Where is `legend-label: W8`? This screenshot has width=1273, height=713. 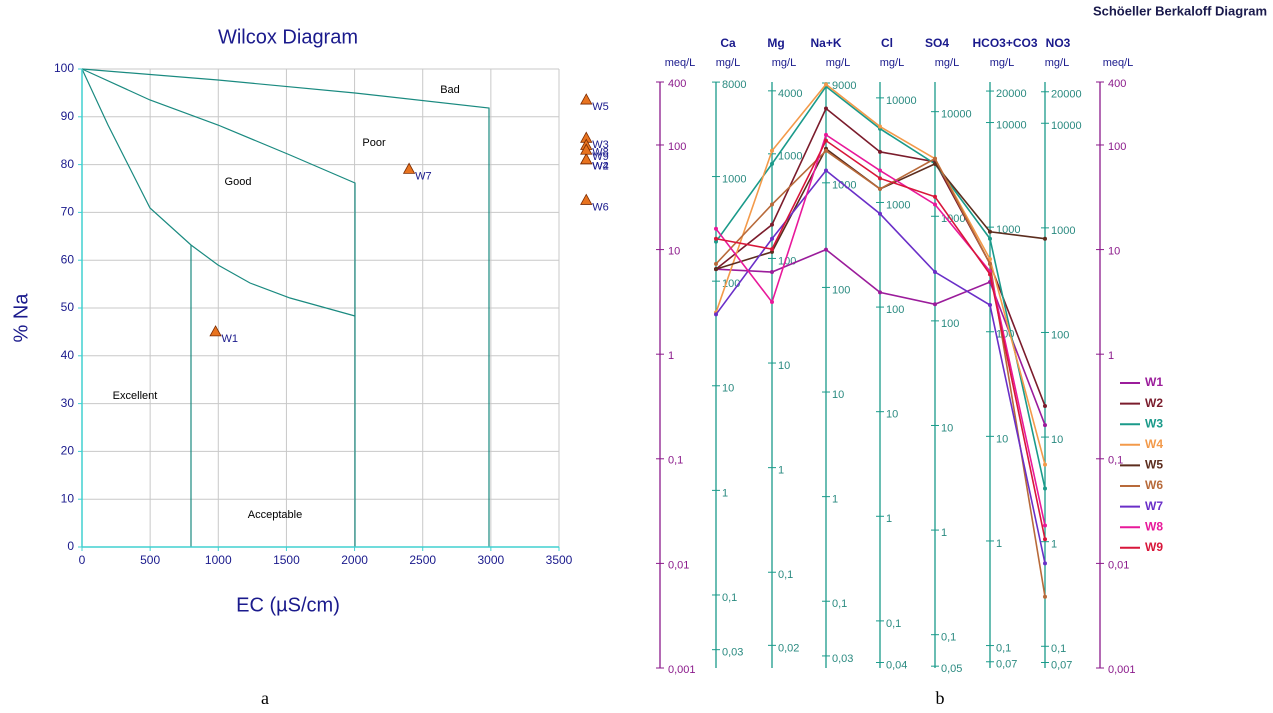 legend-label: W8 is located at coordinates (1154, 526).